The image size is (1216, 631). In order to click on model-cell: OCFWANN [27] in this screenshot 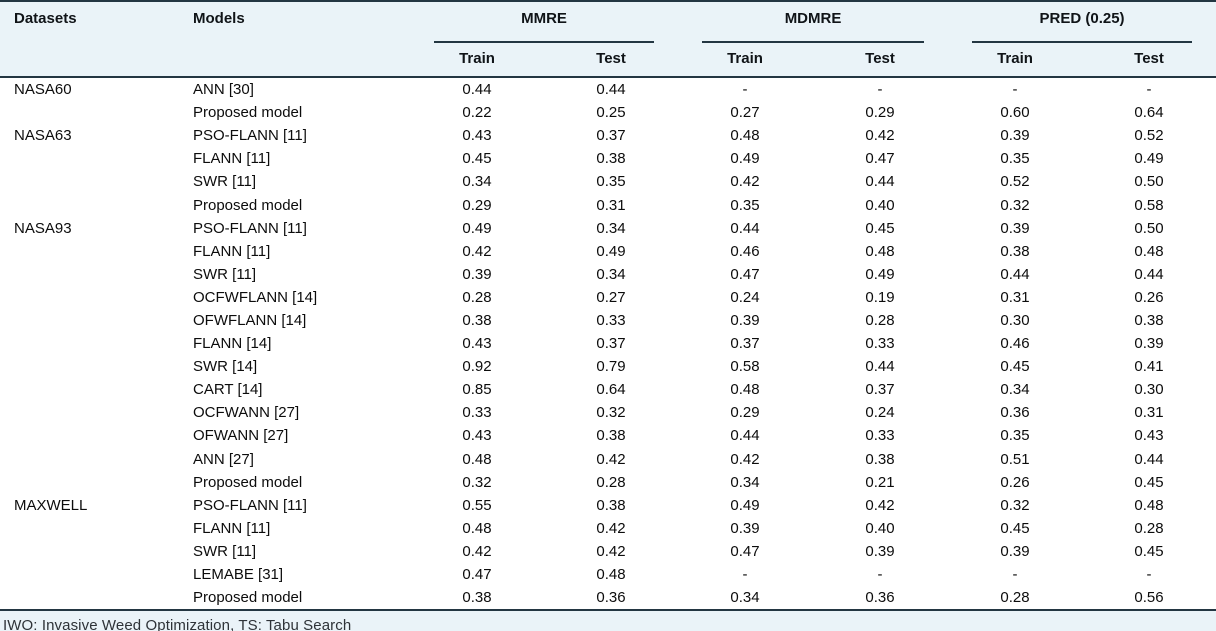, I will do `click(246, 413)`.